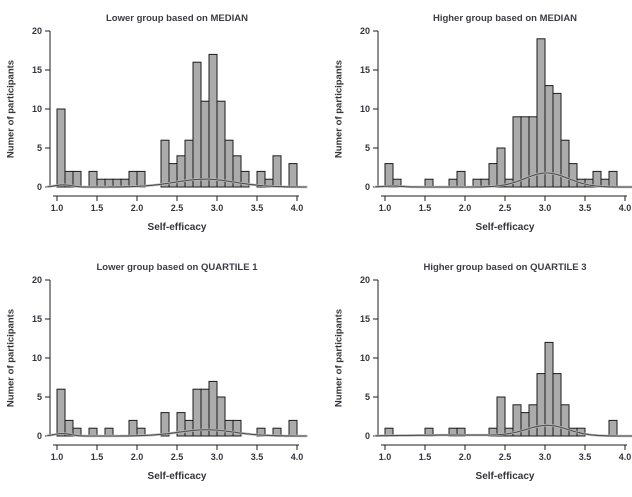 The width and height of the screenshot is (632, 497). I want to click on chart-title: Lower group based on QUARTILE 1, so click(177, 267).